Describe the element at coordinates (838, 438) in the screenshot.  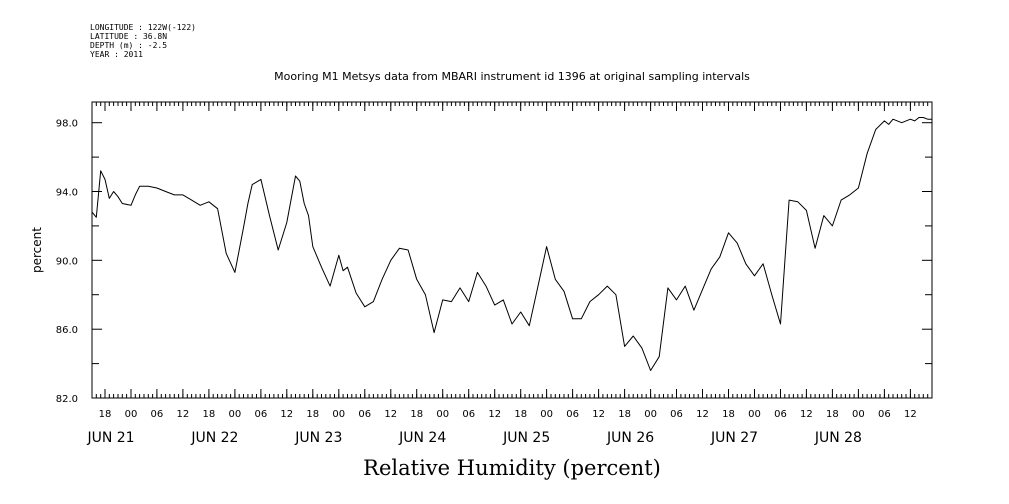
I see `x-date-label: JUN 28` at that location.